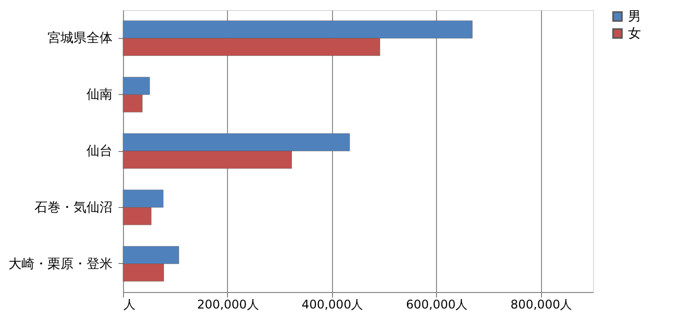  I want to click on y-tick-label: 仙台, so click(99, 151).